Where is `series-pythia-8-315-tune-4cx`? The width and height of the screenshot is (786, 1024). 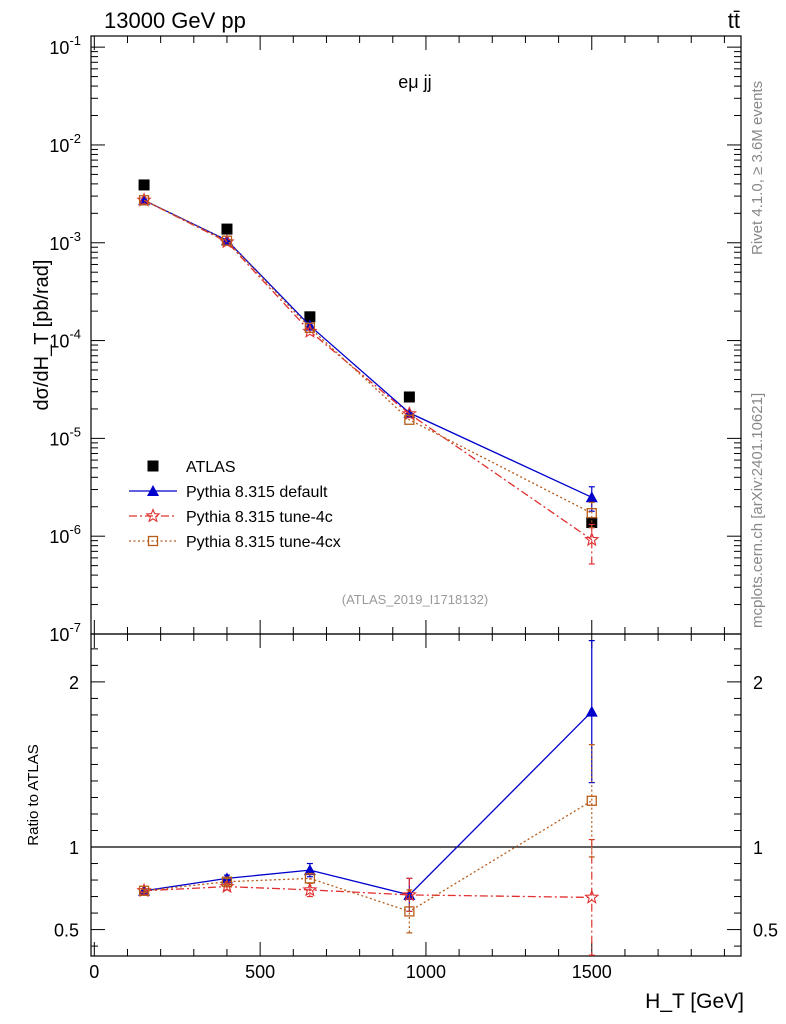
series-pythia-8-315-tune-4cx is located at coordinates (367, 839).